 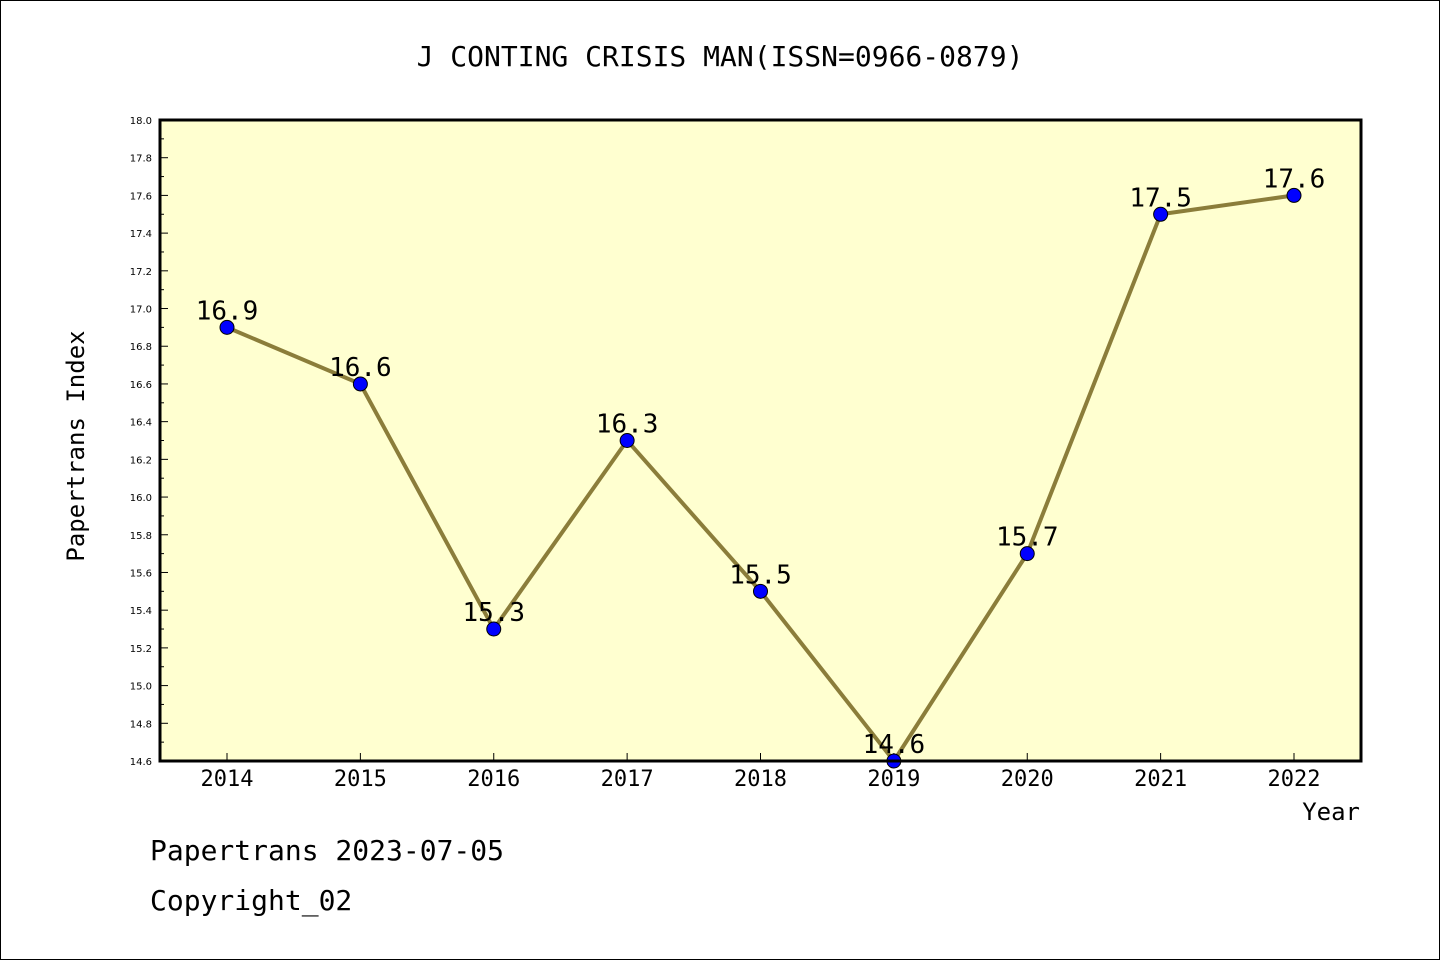 I want to click on y-tick-label: 16.2, so click(x=141, y=460).